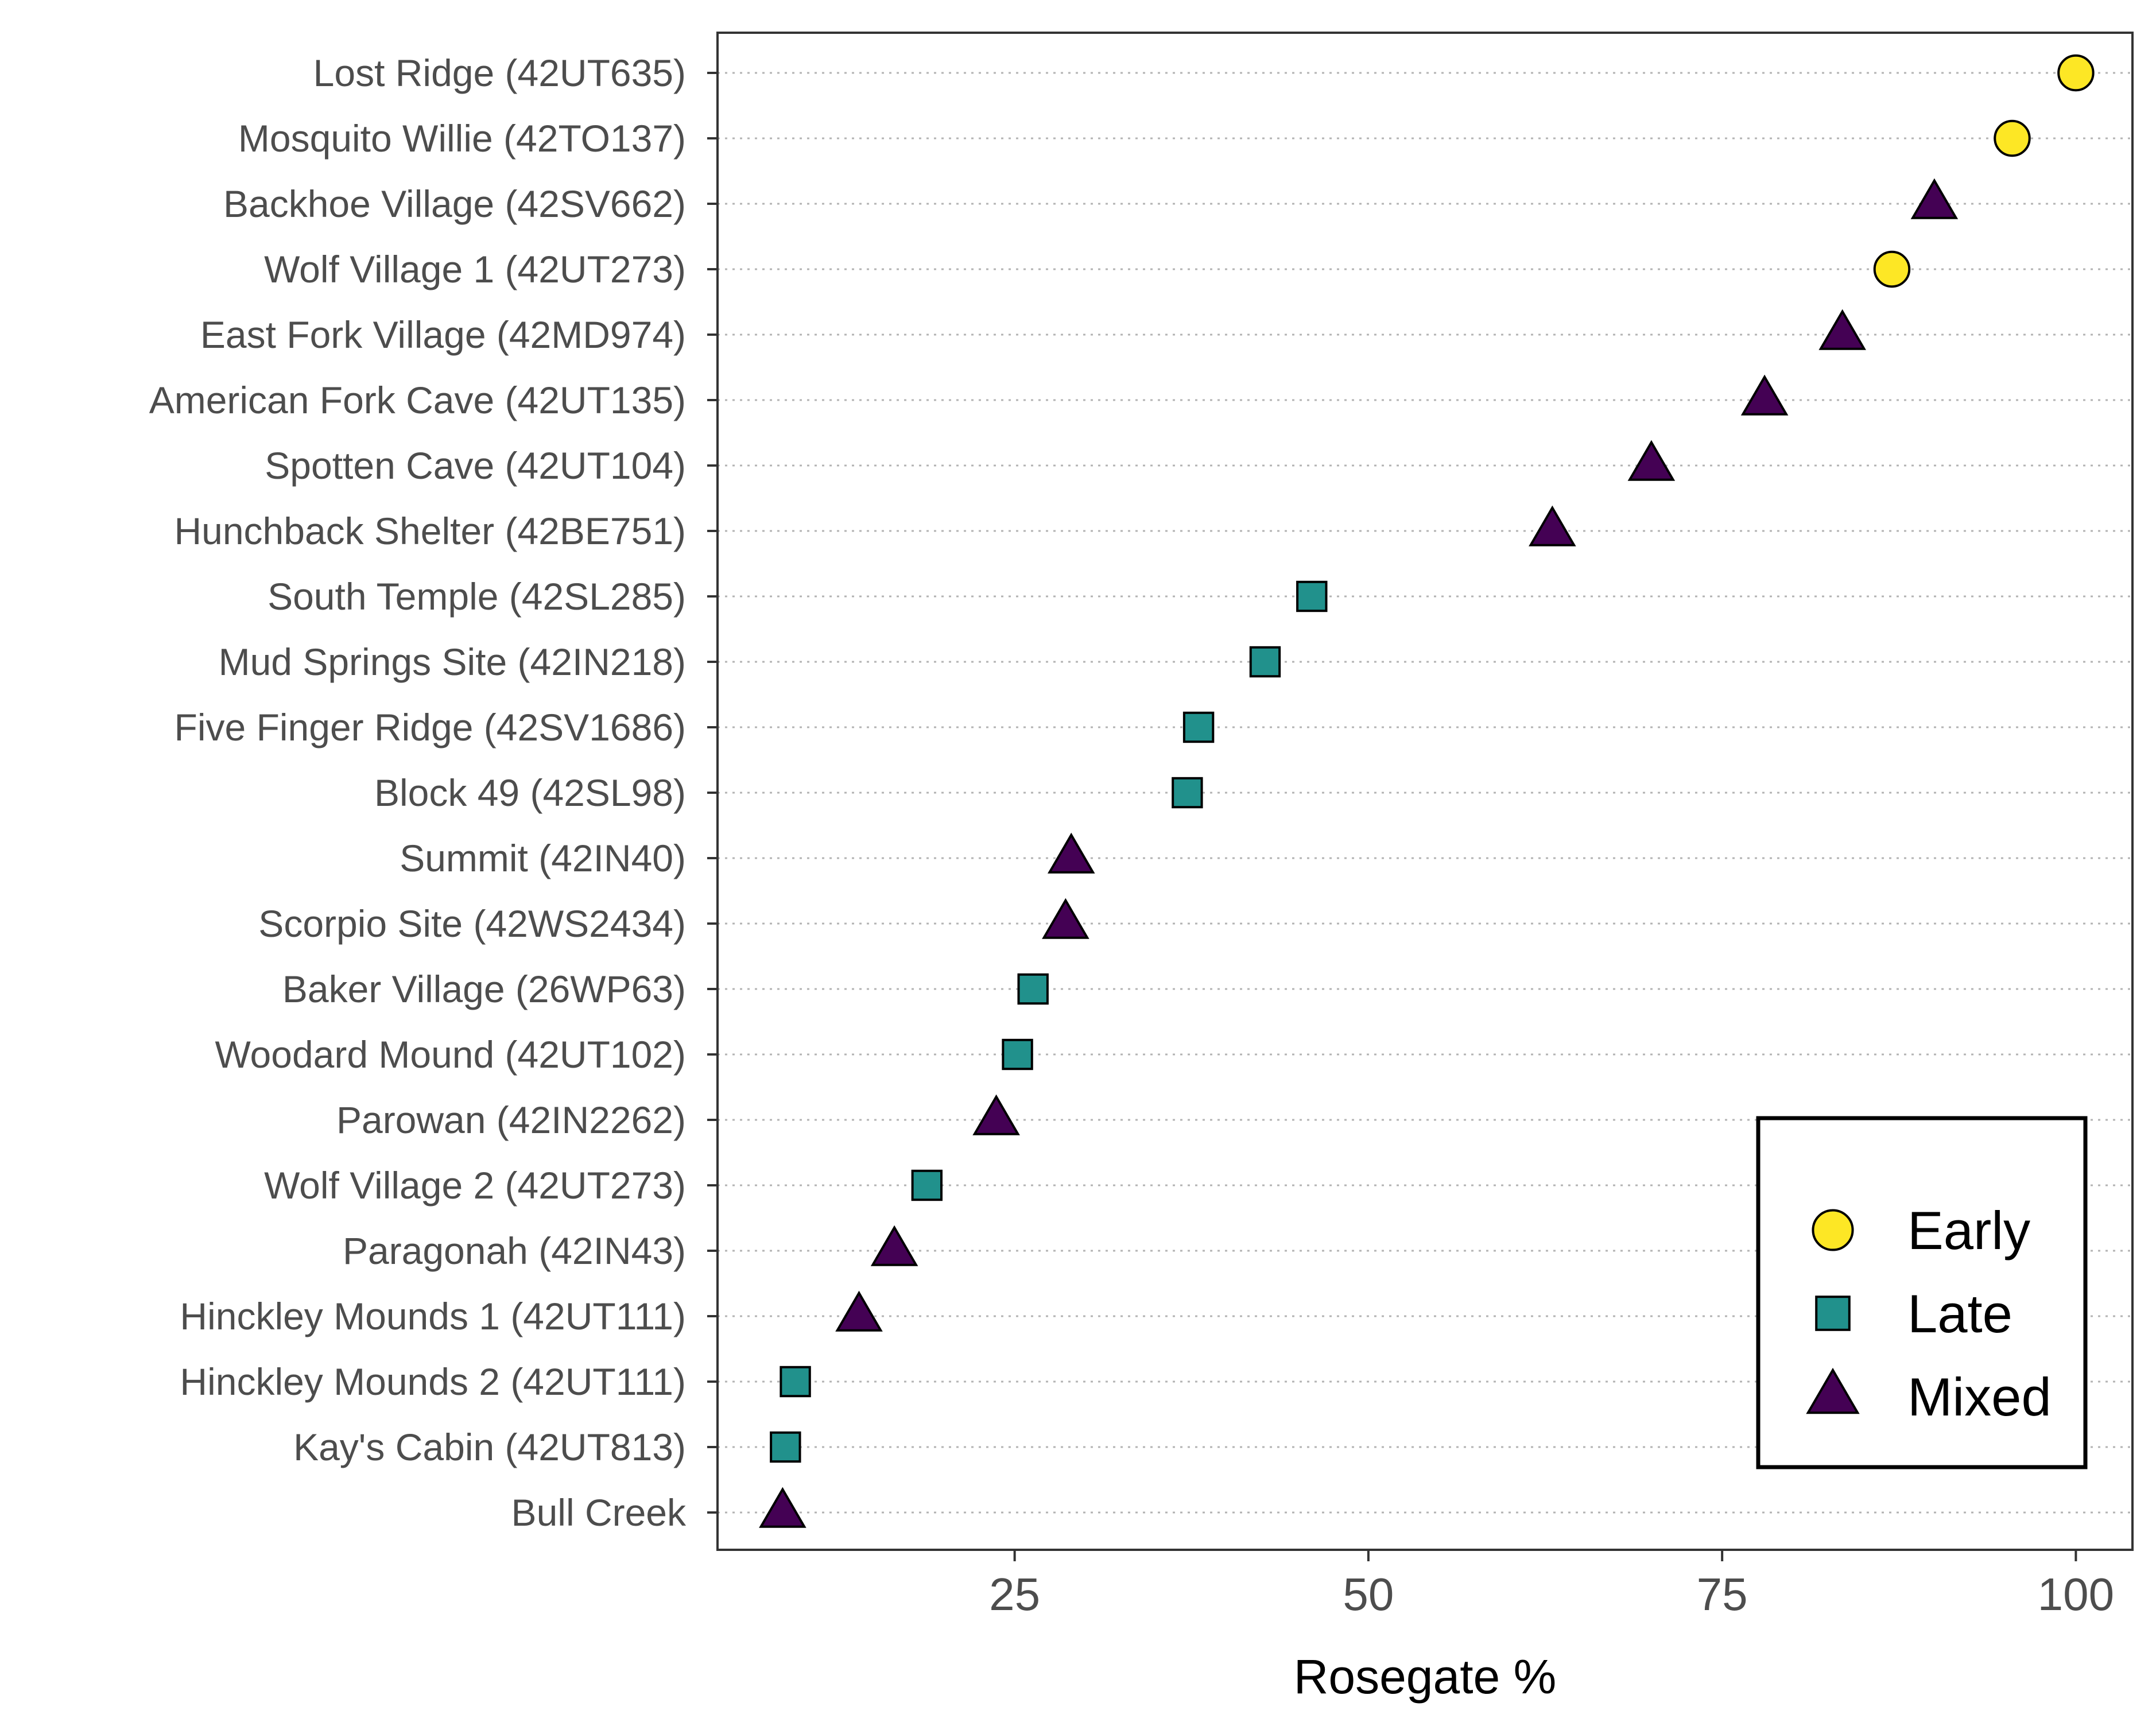 The image size is (2156, 1722). I want to click on x-tick-label: 25, so click(1014, 1594).